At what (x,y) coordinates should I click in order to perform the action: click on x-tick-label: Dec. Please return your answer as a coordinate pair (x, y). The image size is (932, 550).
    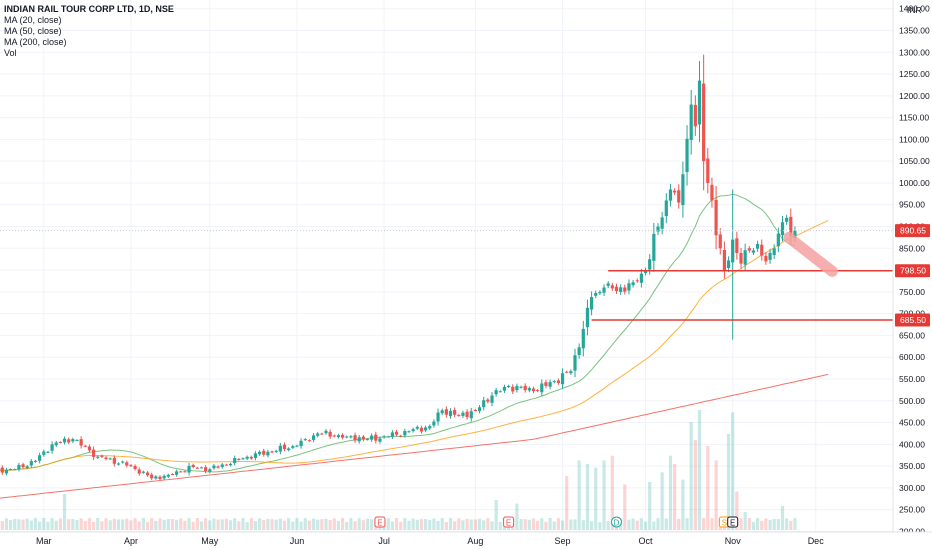
    Looking at the image, I should click on (816, 541).